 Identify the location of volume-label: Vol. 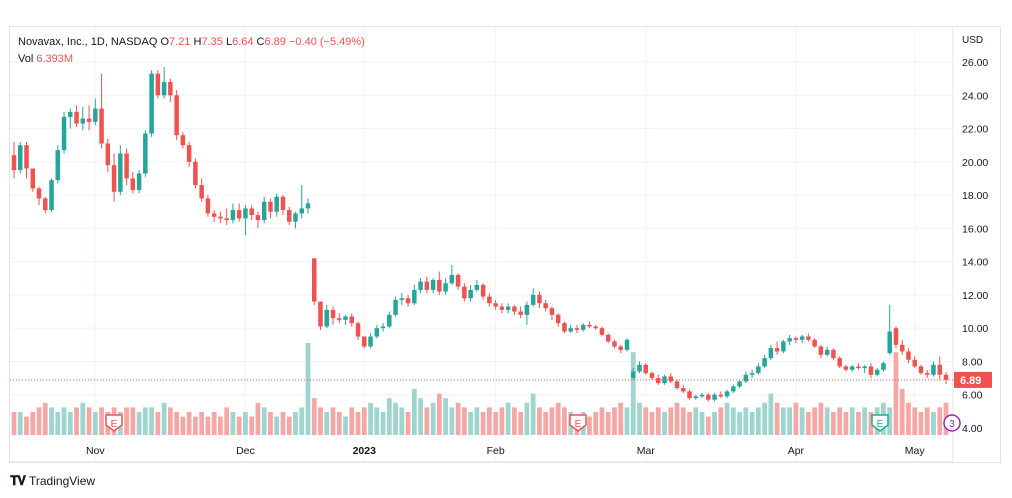
(26, 59).